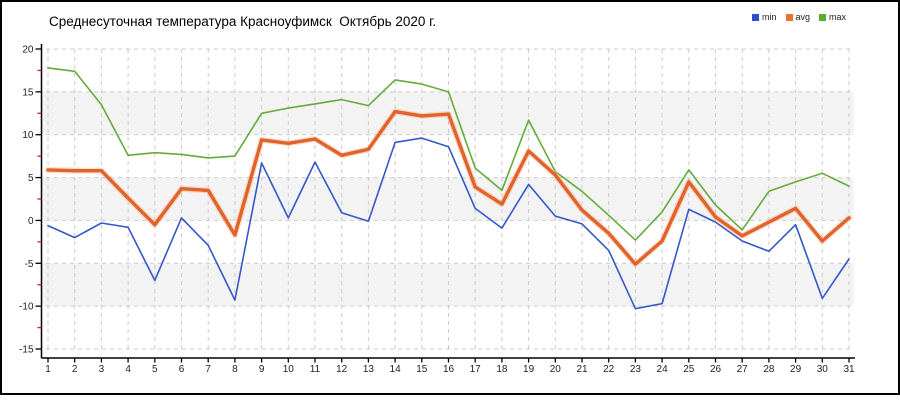 The image size is (900, 400). I want to click on x-axis-tick-label: 12, so click(342, 369).